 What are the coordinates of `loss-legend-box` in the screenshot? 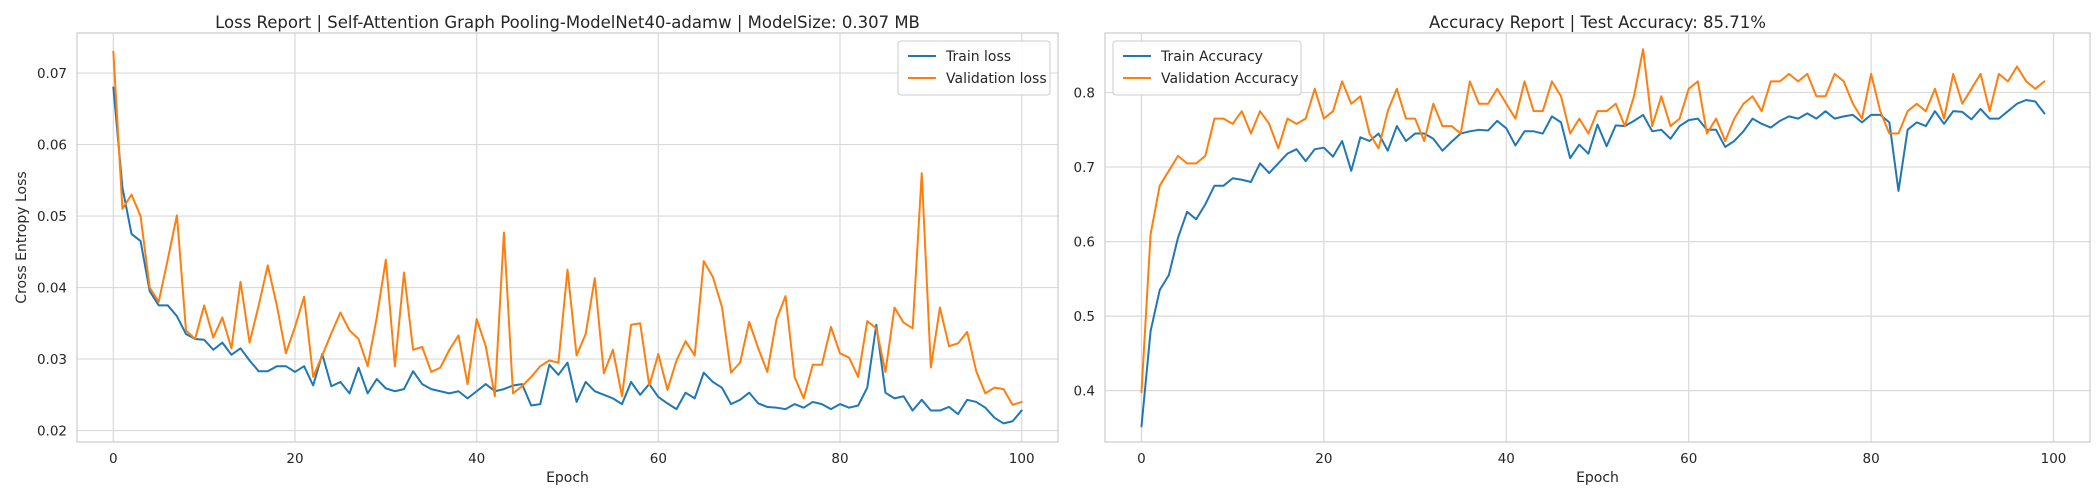 It's located at (974, 68).